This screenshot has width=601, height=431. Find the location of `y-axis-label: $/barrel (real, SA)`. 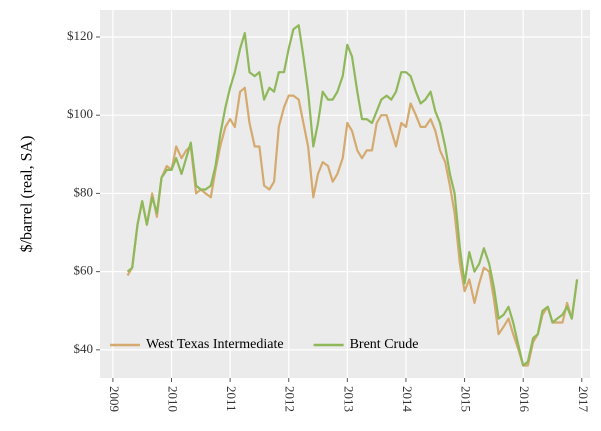

y-axis-label: $/barrel (real, SA) is located at coordinates (27, 194).